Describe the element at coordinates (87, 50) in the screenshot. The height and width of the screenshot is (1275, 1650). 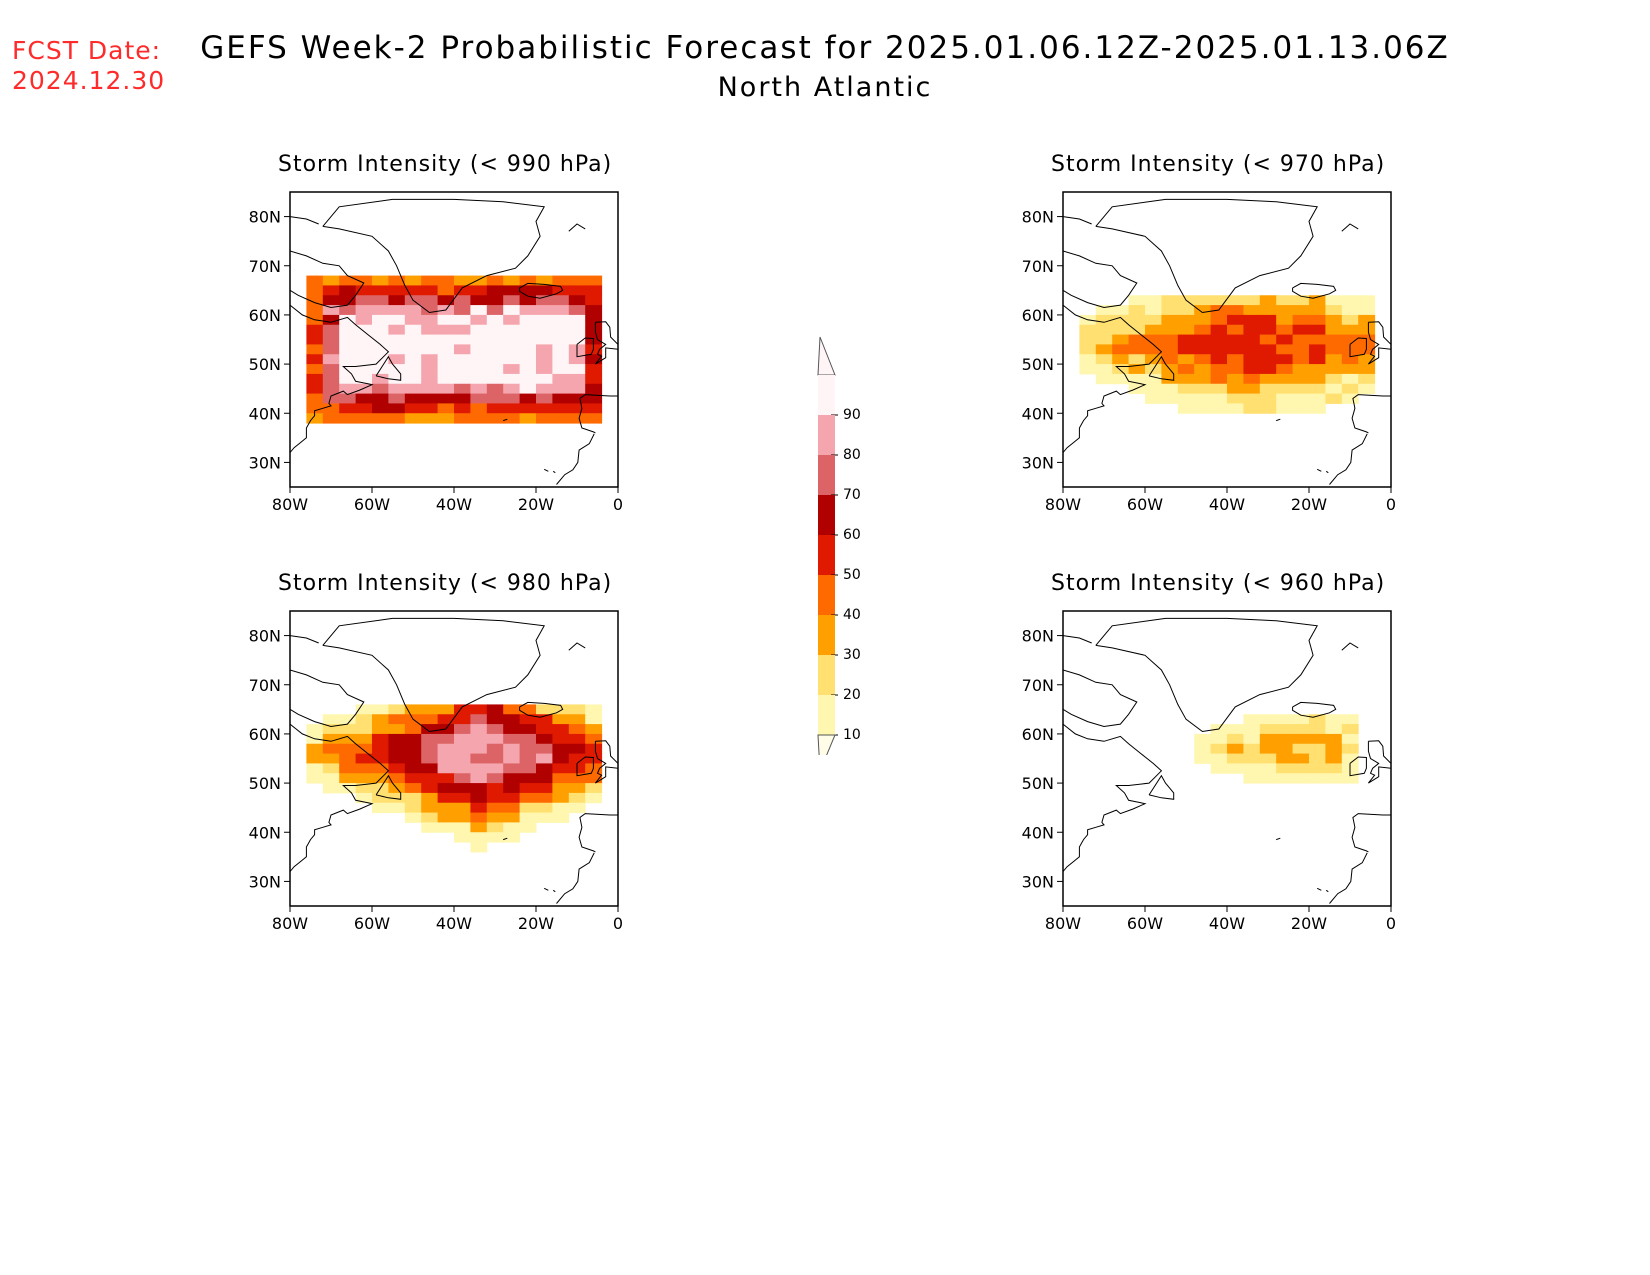
I see `forecast-date-label: FCST Date:` at that location.